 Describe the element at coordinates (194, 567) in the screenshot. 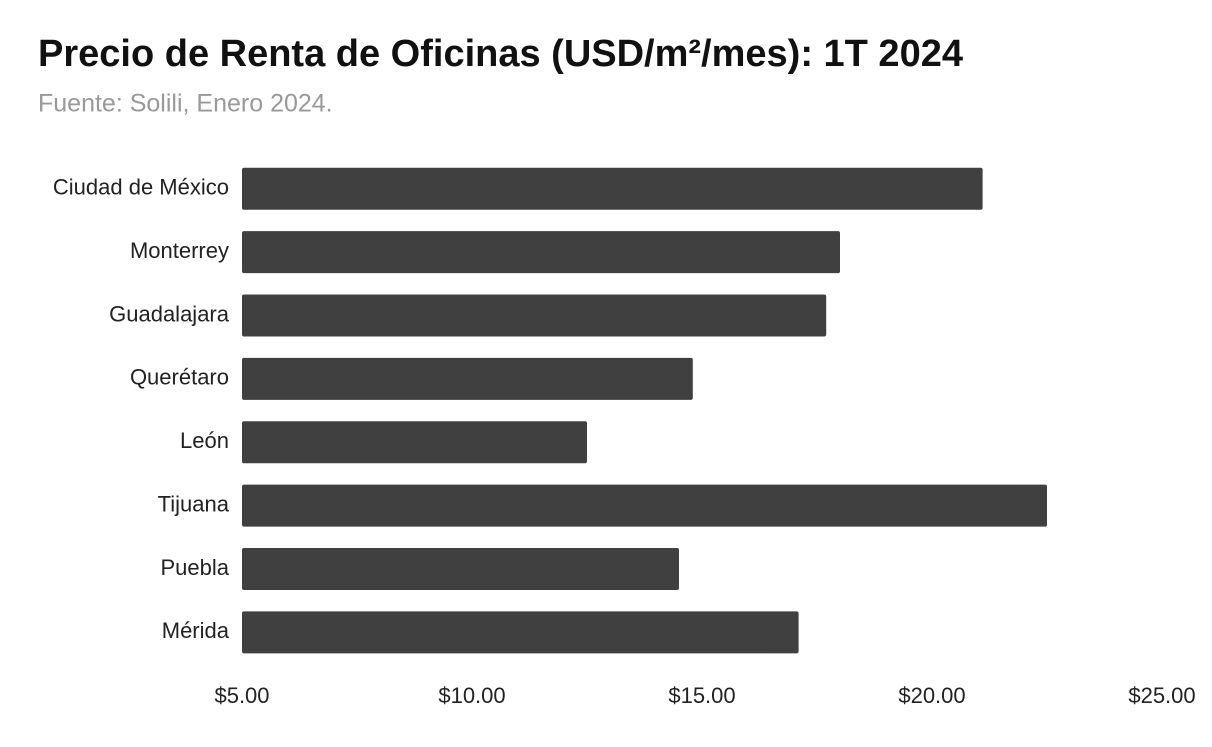

I see `y-tick-label: Puebla` at that location.